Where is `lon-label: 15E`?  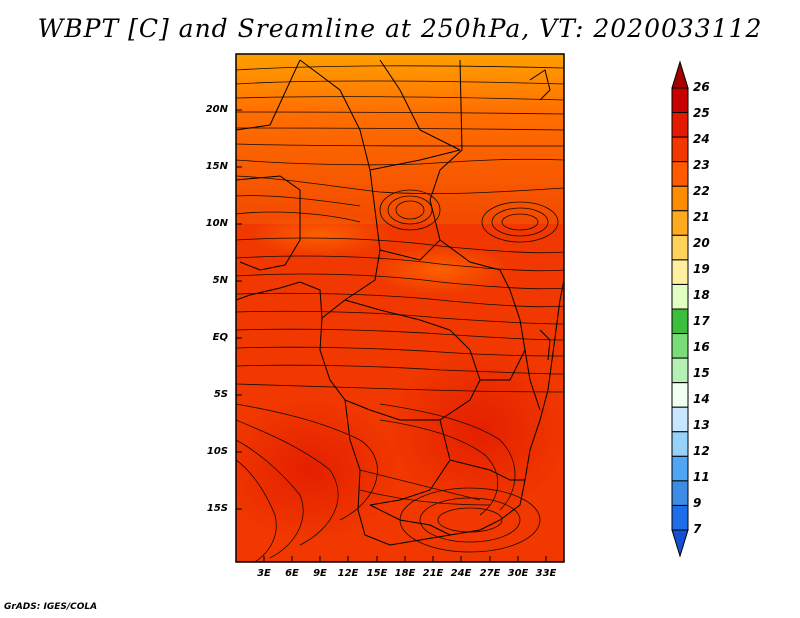
lon-label: 15E is located at coordinates (377, 573).